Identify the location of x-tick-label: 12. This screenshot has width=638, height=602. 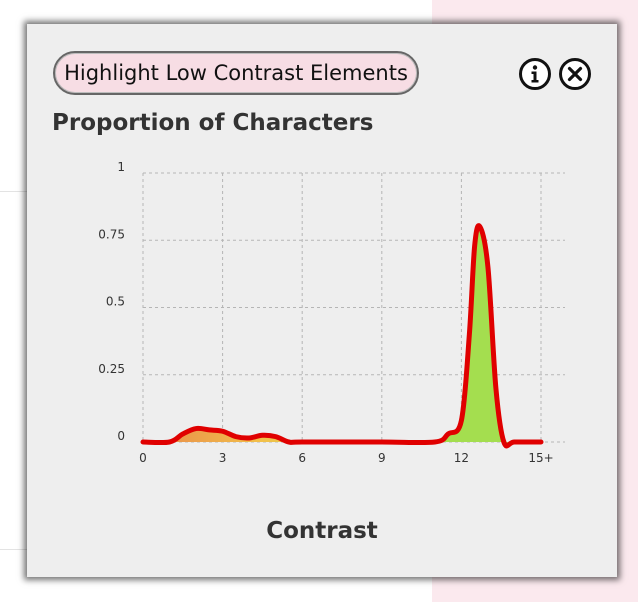
(461, 458).